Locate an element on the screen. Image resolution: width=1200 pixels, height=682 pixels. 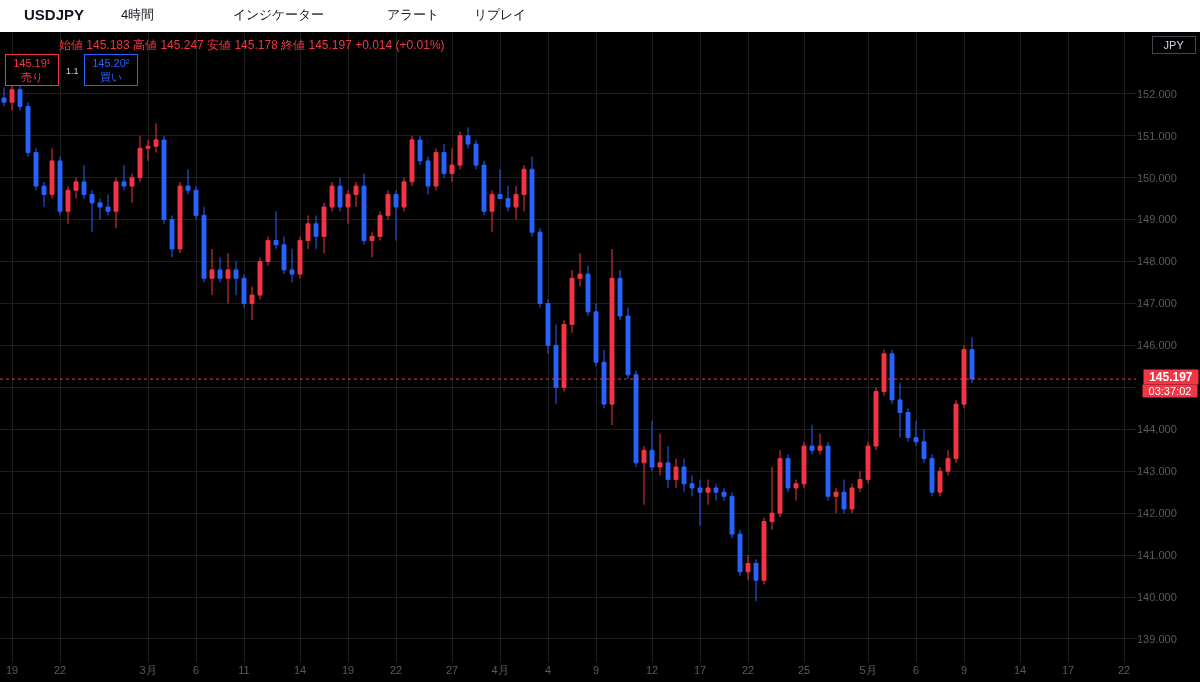
text: 03:37:02 is located at coordinates (1170, 391).